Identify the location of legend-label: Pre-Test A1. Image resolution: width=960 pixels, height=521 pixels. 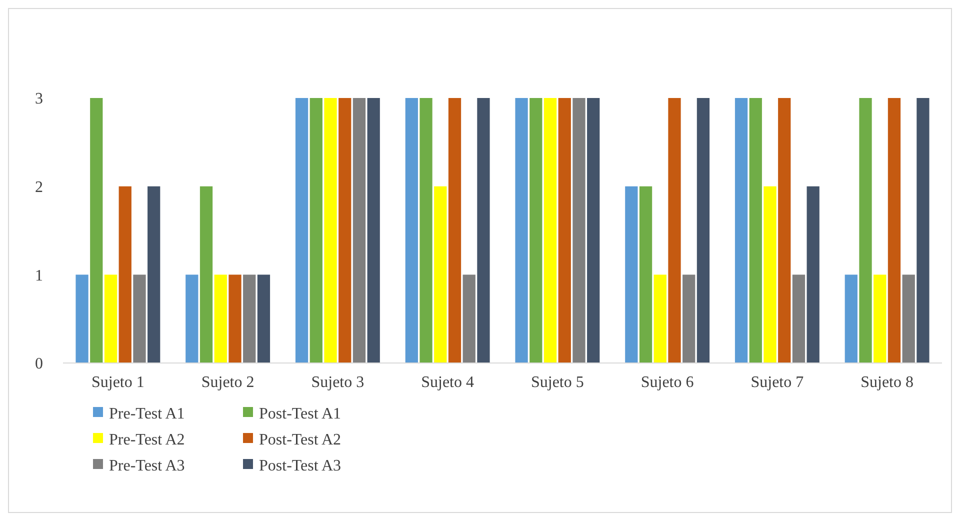
(147, 414).